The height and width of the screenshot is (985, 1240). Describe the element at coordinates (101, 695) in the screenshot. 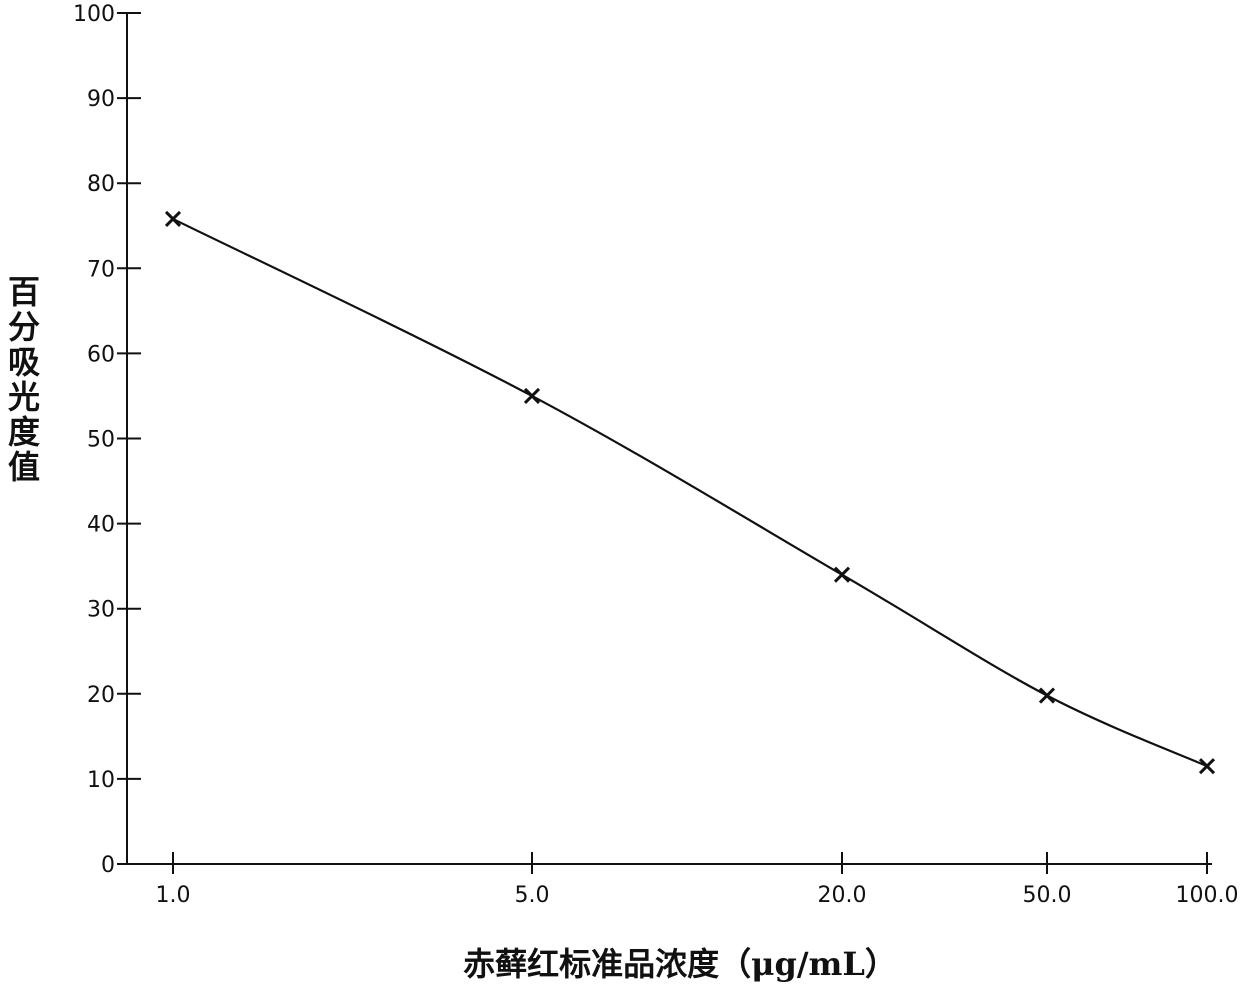

I see `y-tick-label: 20` at that location.